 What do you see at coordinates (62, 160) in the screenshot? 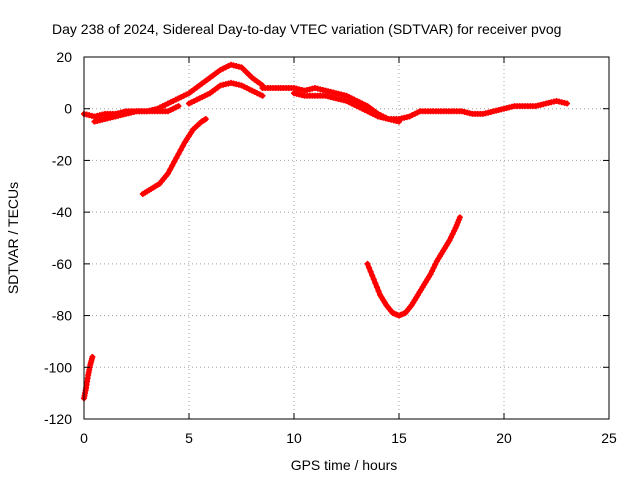
I see `y-tick-label: -20` at bounding box center [62, 160].